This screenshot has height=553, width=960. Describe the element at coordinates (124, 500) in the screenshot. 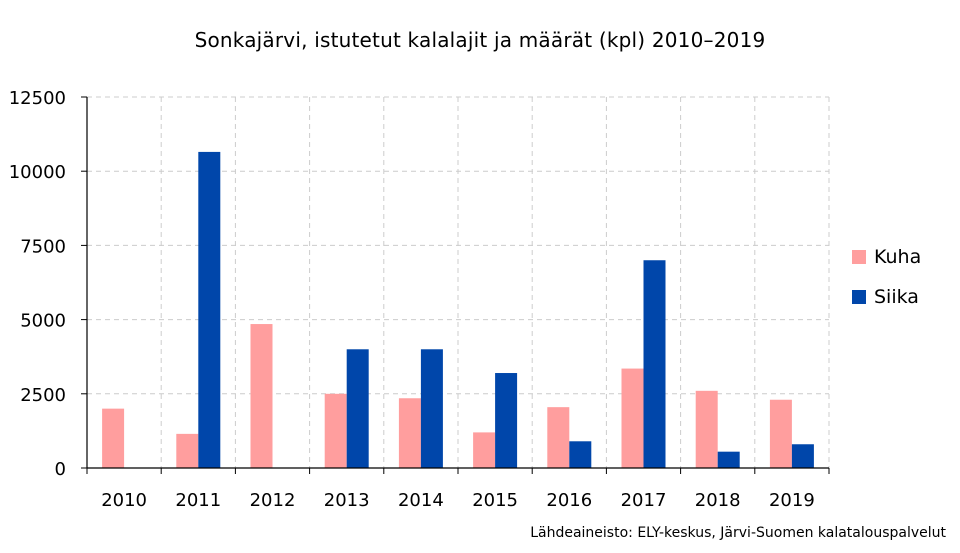

I see `x-tick-label: 2010` at that location.